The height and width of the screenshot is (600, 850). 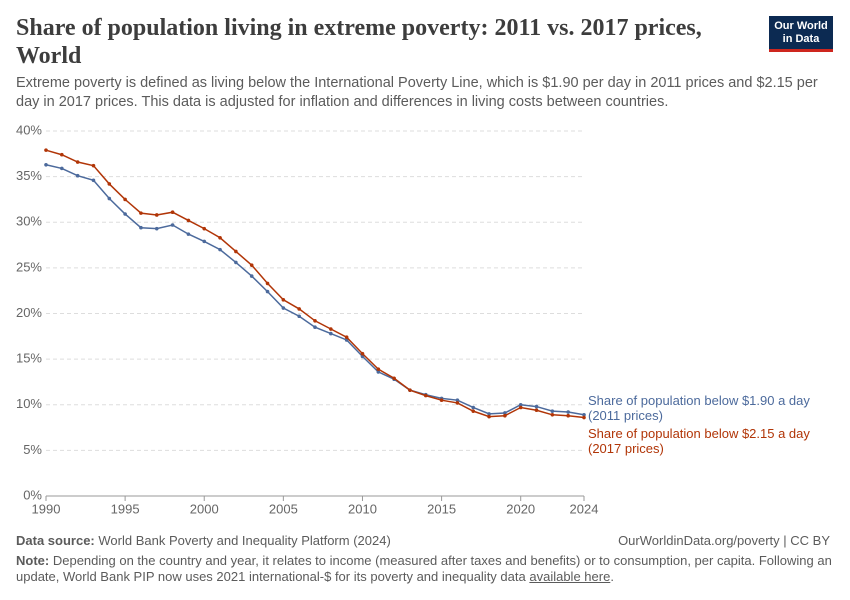 I want to click on y-tick-label: 10%, so click(x=29, y=403).